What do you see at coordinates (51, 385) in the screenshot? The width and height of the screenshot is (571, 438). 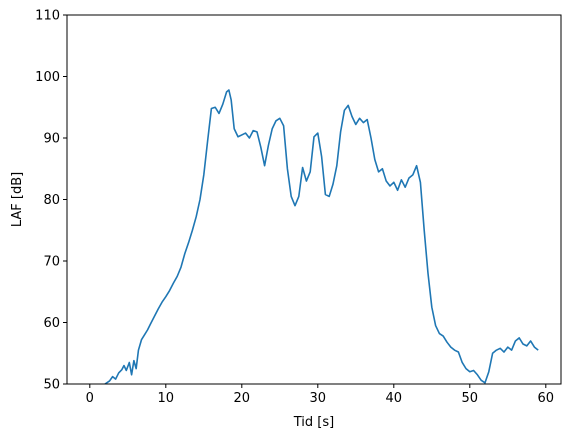 I see `y-tick-label: 50` at bounding box center [51, 385].